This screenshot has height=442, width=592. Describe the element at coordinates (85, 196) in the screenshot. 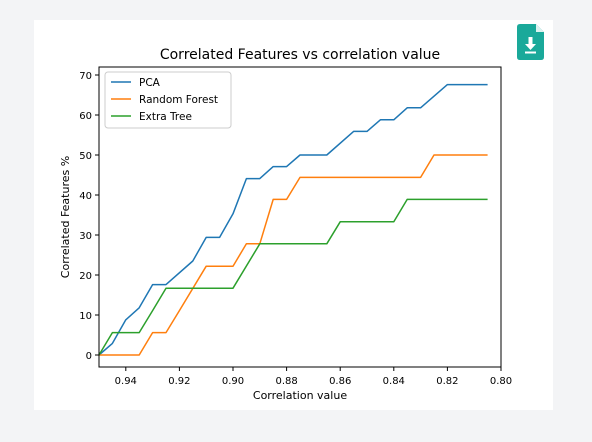

I see `y-tick-label: 40` at that location.